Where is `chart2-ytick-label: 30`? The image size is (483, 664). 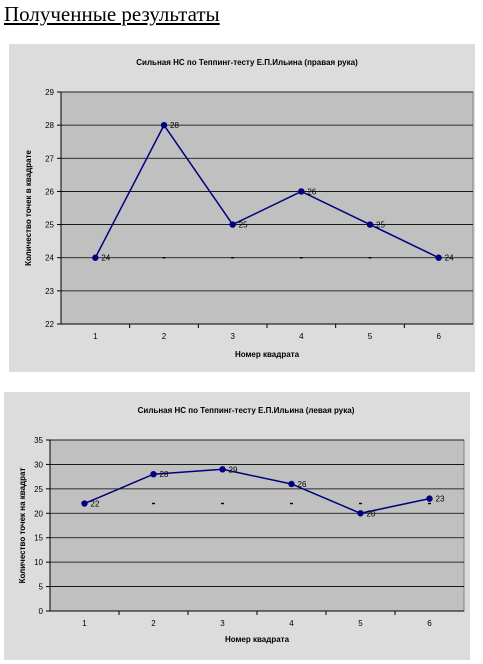
chart2-ytick-label: 30 is located at coordinates (38, 464).